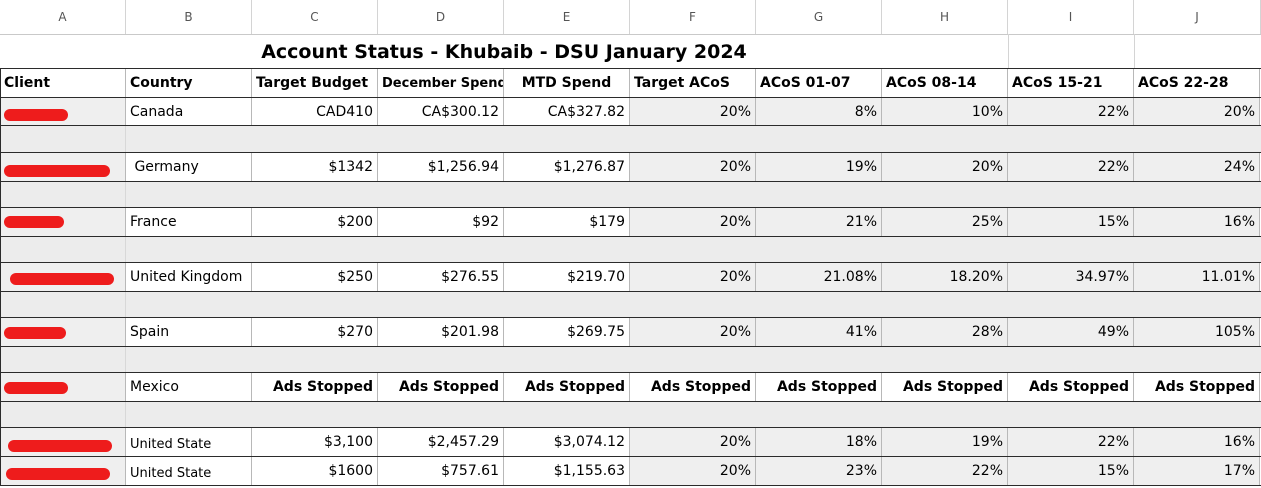 The image size is (1261, 488). I want to click on acos-22-28-cell: 11.01%, so click(1197, 277).